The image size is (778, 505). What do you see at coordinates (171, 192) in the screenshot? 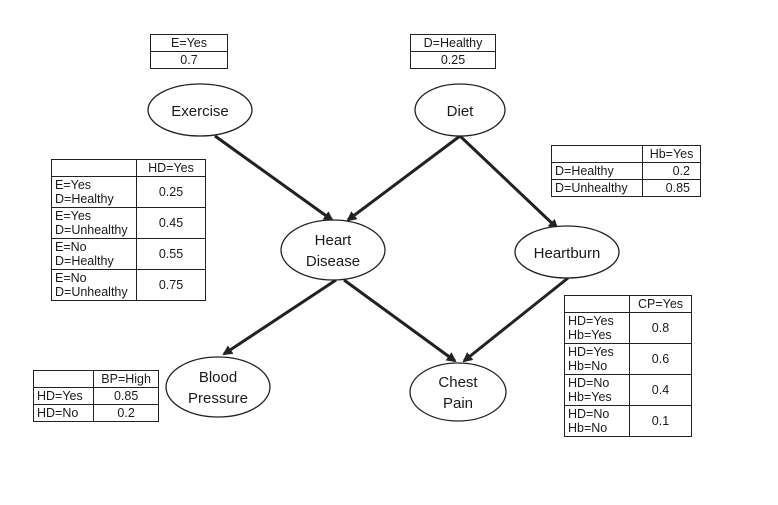
I see `cpt-heart-disease-value: 0.25` at bounding box center [171, 192].